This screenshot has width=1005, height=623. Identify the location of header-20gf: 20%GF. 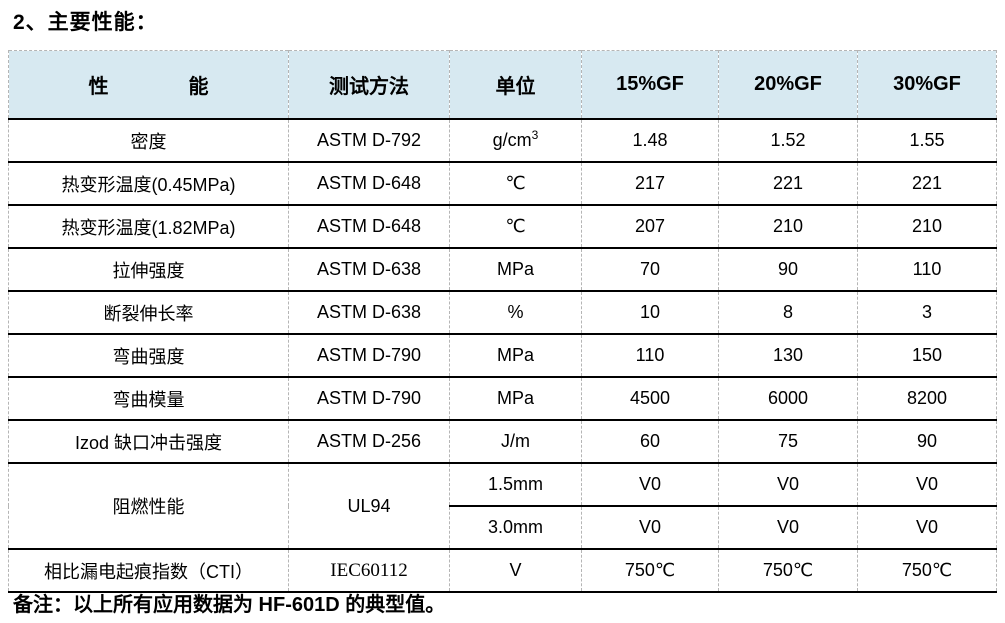
(788, 85).